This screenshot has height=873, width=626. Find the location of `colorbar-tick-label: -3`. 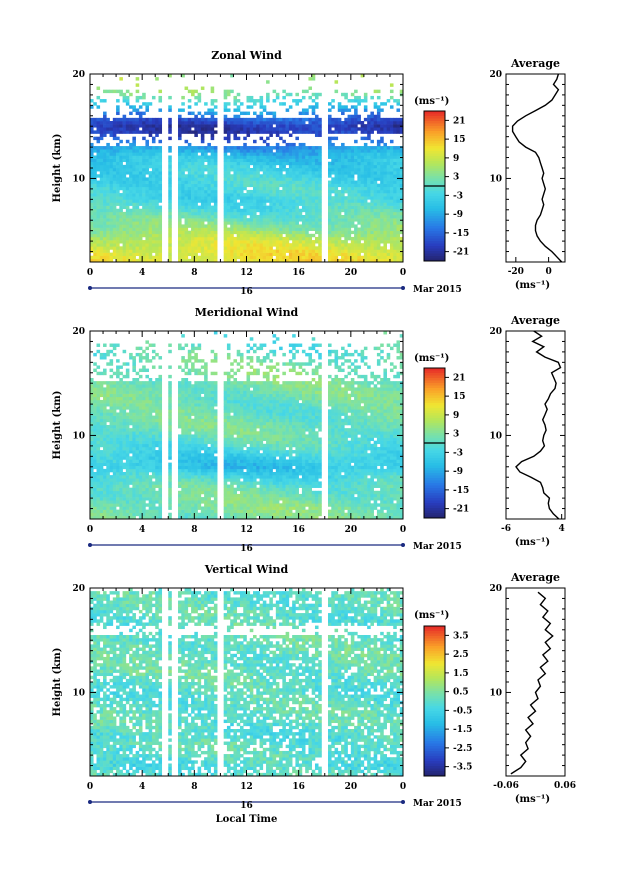

colorbar-tick-label: -3 is located at coordinates (458, 196).